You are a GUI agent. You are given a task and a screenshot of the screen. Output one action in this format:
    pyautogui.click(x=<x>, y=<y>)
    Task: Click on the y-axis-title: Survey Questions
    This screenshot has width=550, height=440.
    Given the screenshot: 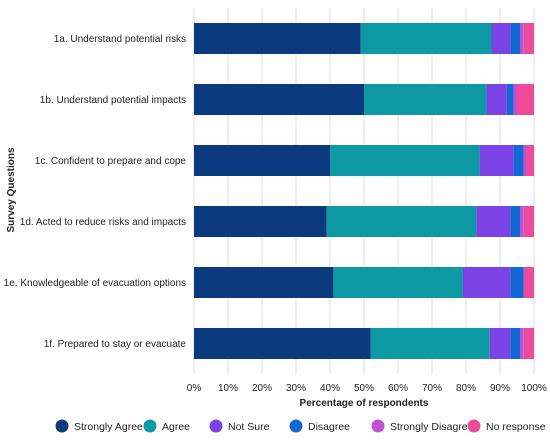 What is the action you would take?
    pyautogui.click(x=11, y=189)
    